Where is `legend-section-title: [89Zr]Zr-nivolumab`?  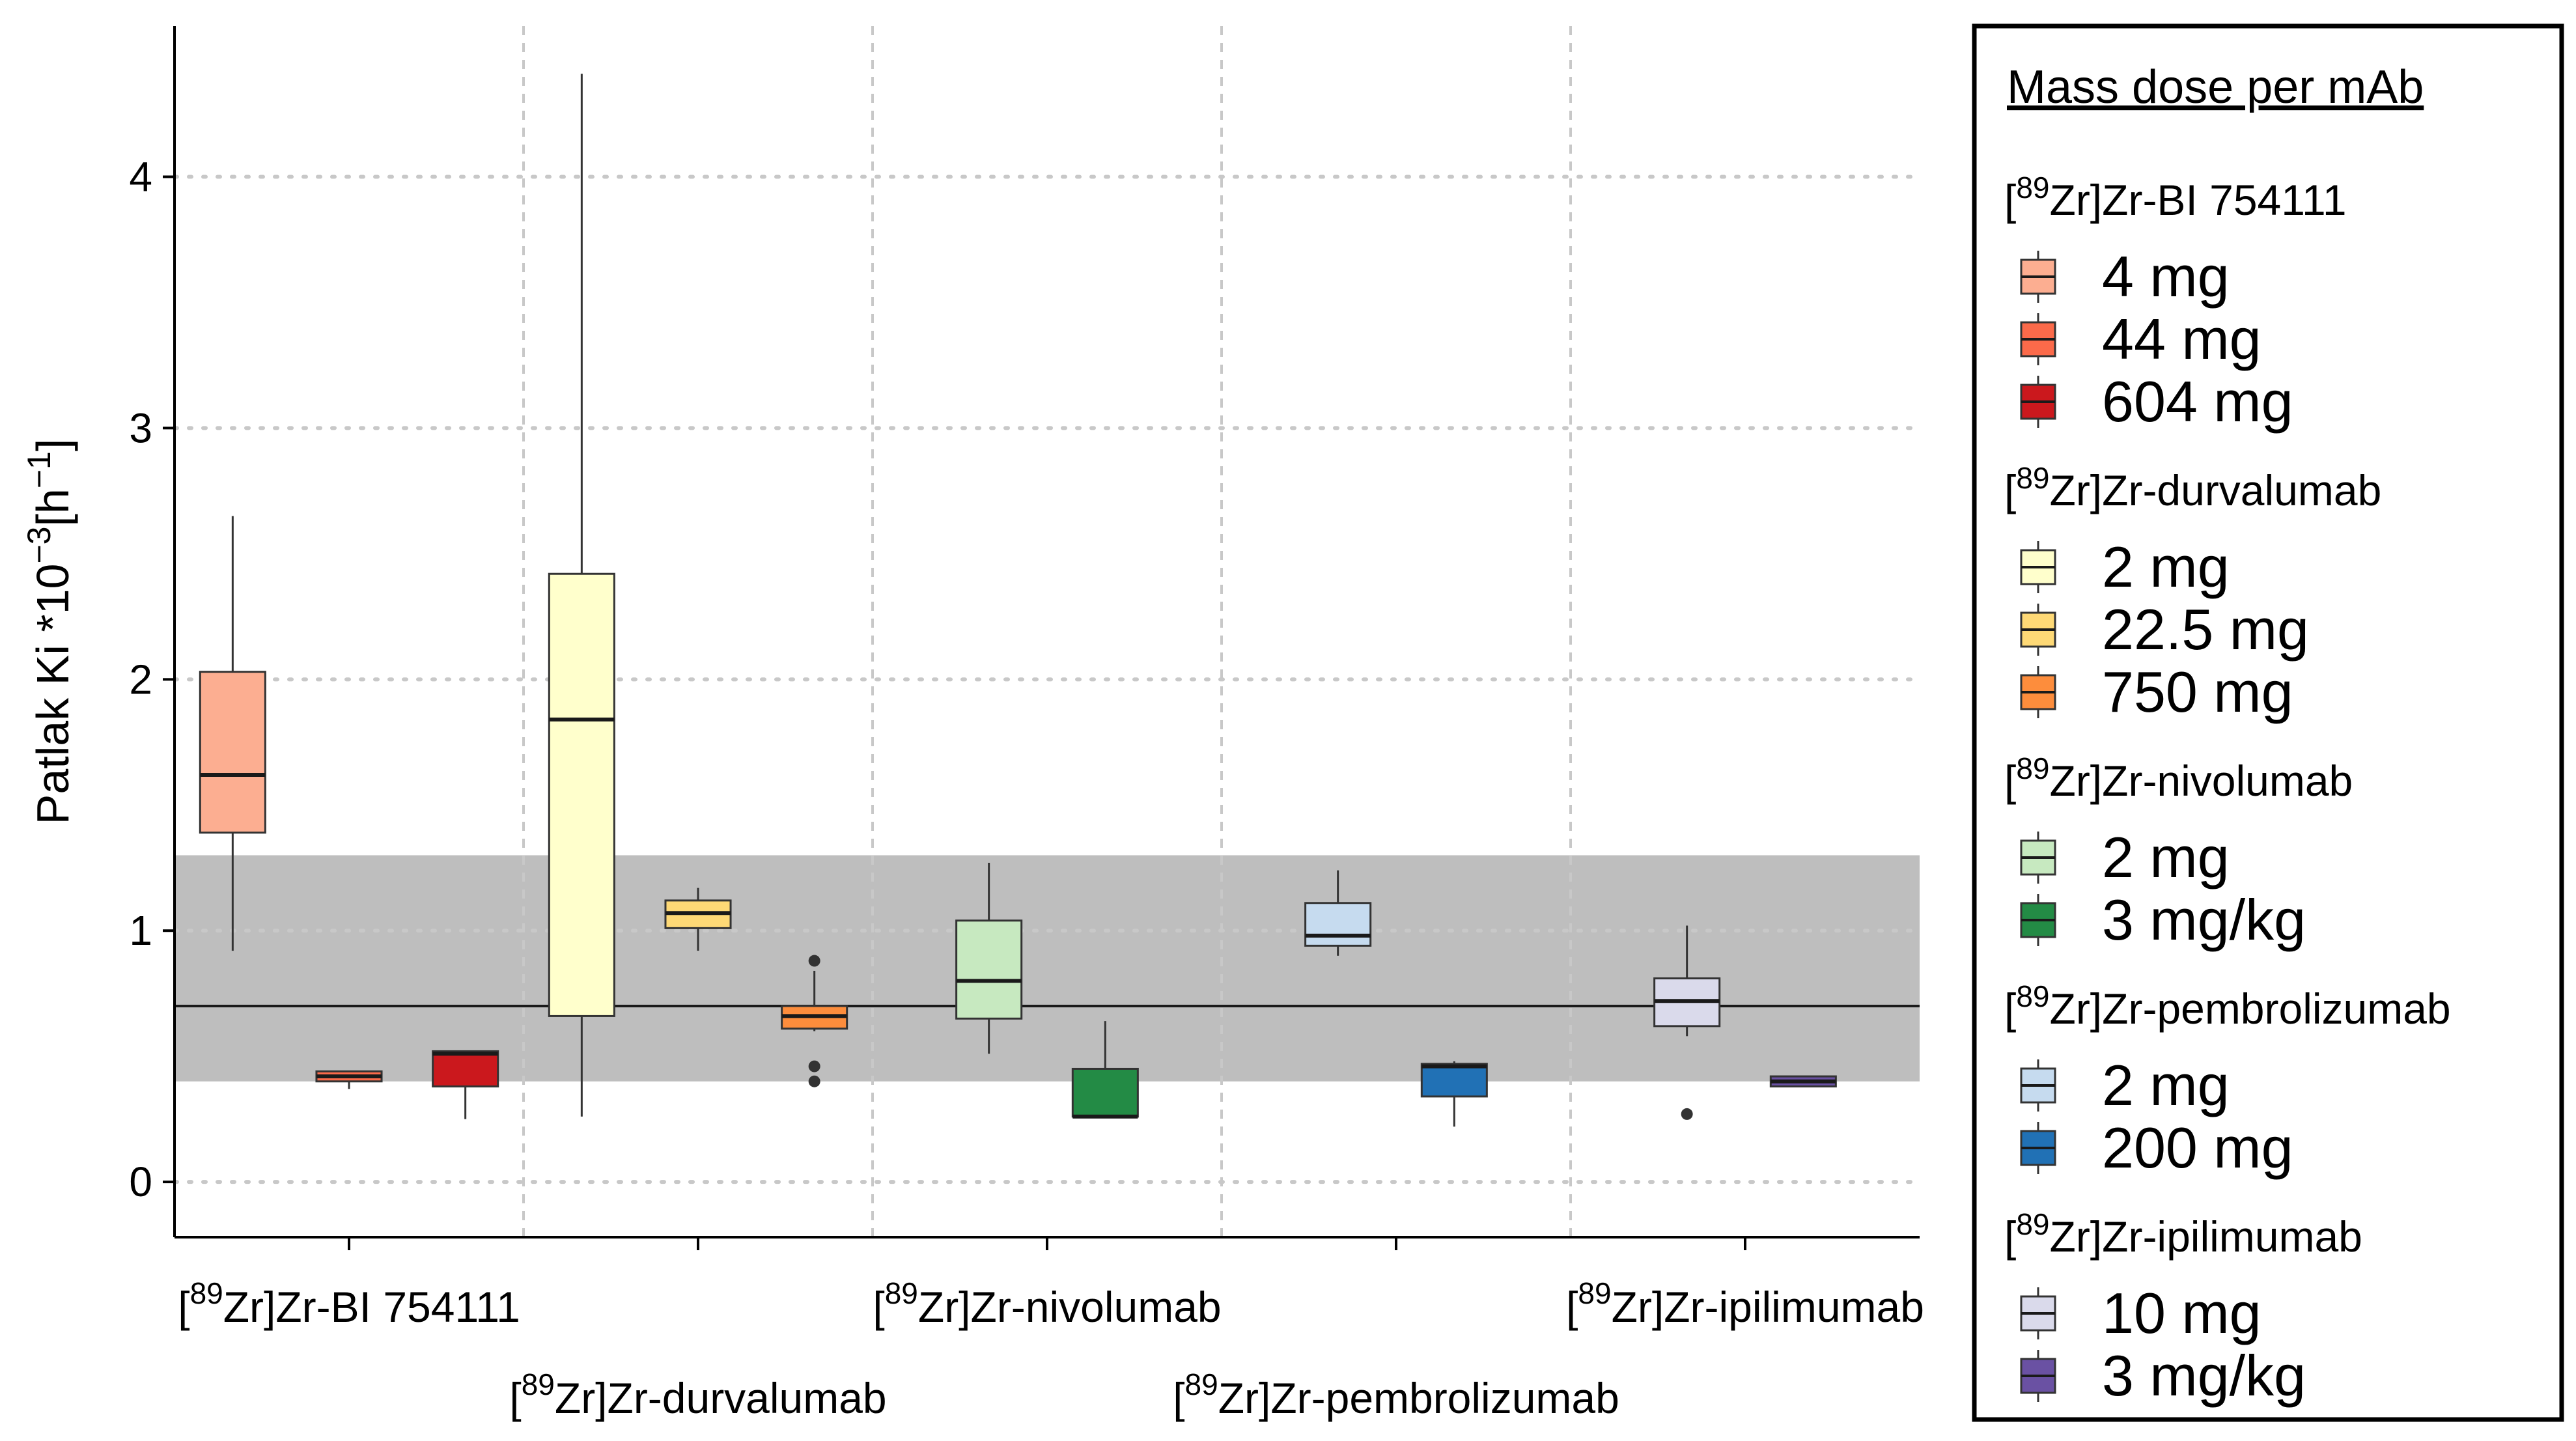 legend-section-title: [89Zr]Zr-nivolumab is located at coordinates (2179, 778).